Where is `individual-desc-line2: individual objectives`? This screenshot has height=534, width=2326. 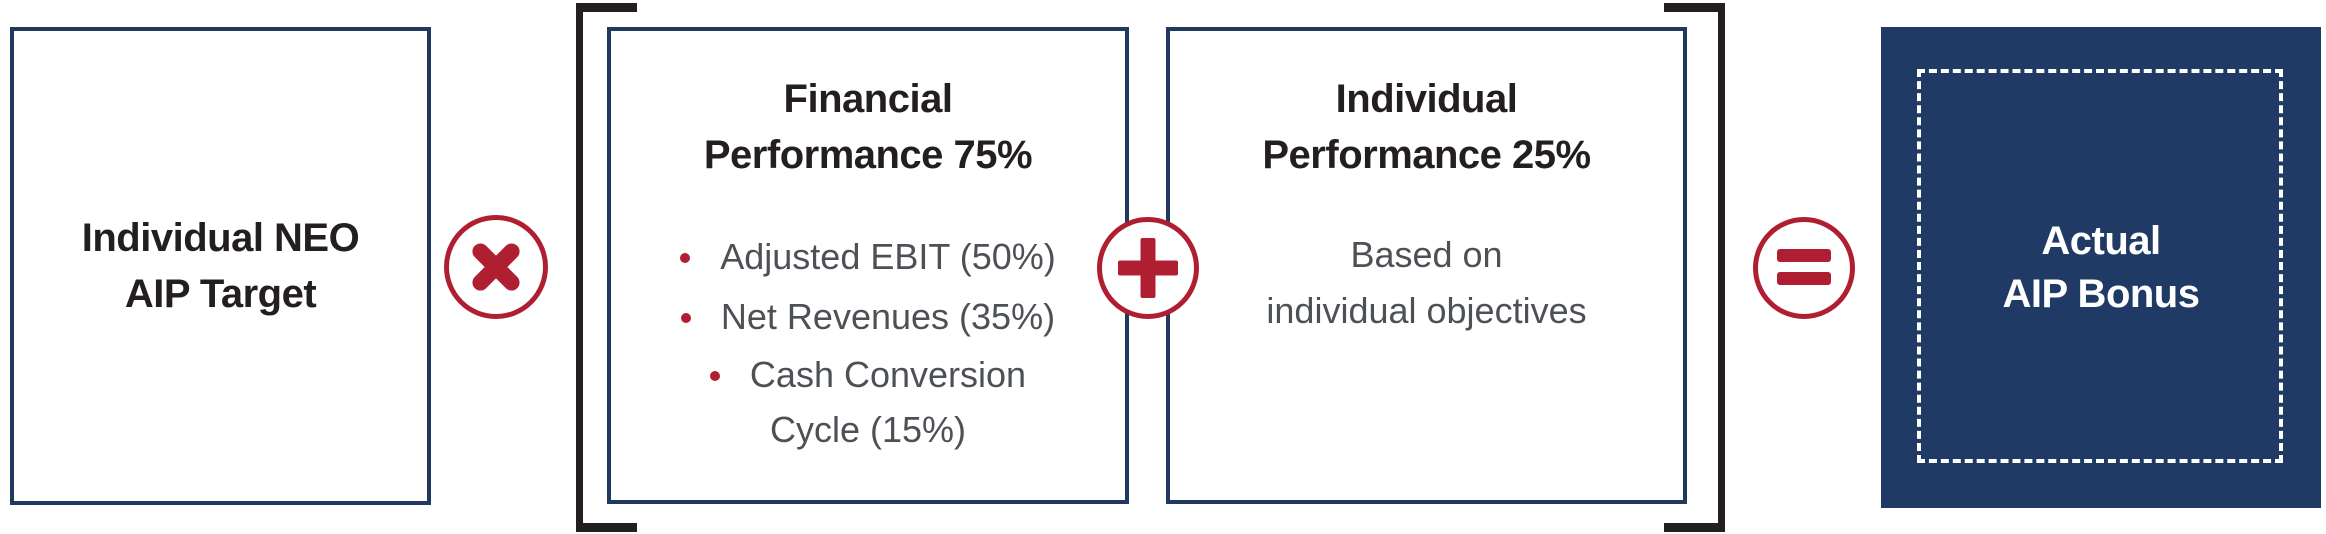
individual-desc-line2: individual objectives is located at coordinates (1426, 310).